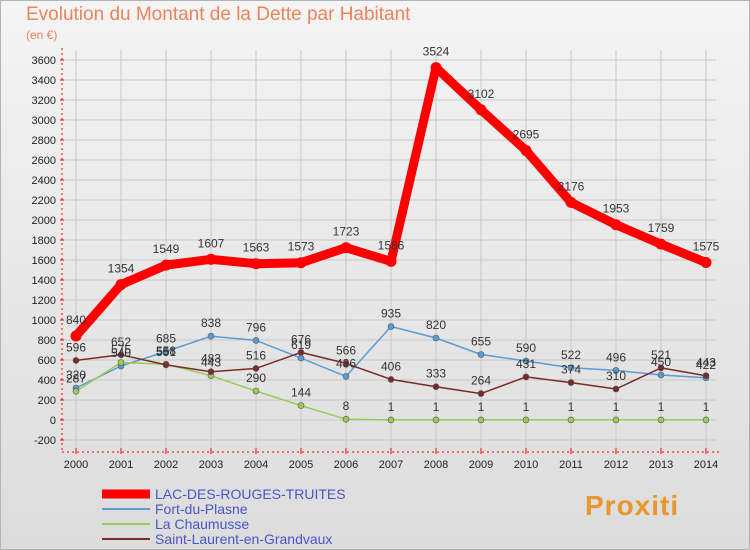 Image resolution: width=750 pixels, height=550 pixels. Describe the element at coordinates (121, 465) in the screenshot. I see `x-tick-label: 2001` at that location.